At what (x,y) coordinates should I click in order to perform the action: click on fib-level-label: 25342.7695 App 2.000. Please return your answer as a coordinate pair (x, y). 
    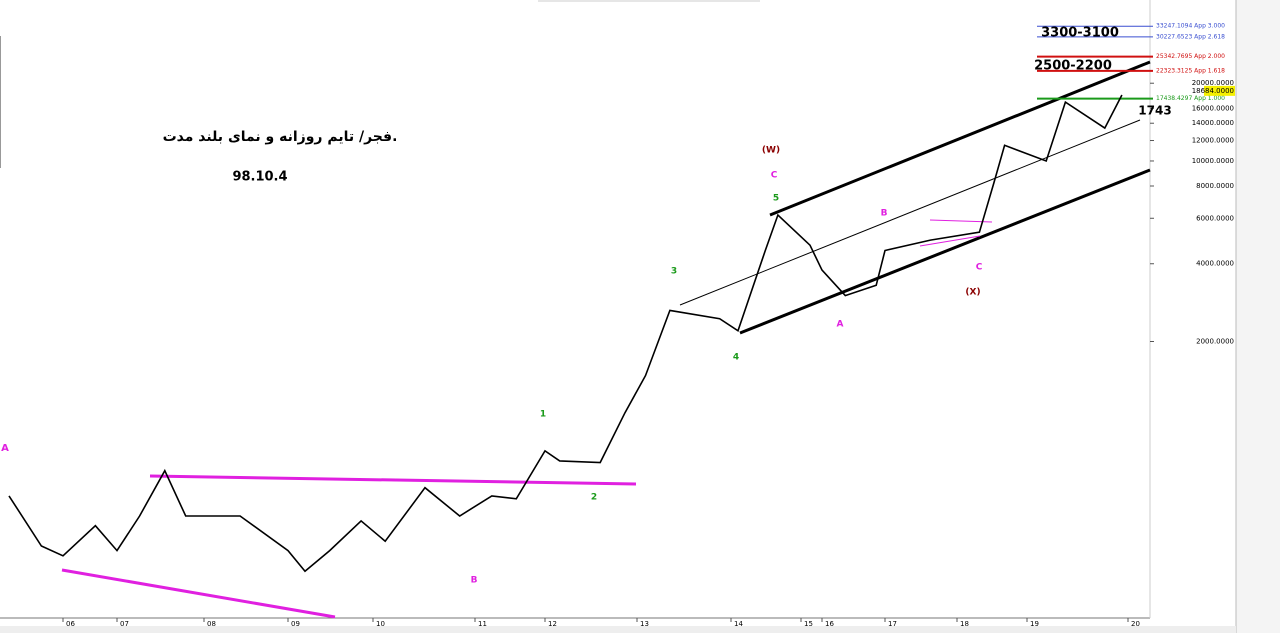
    Looking at the image, I should click on (1190, 56).